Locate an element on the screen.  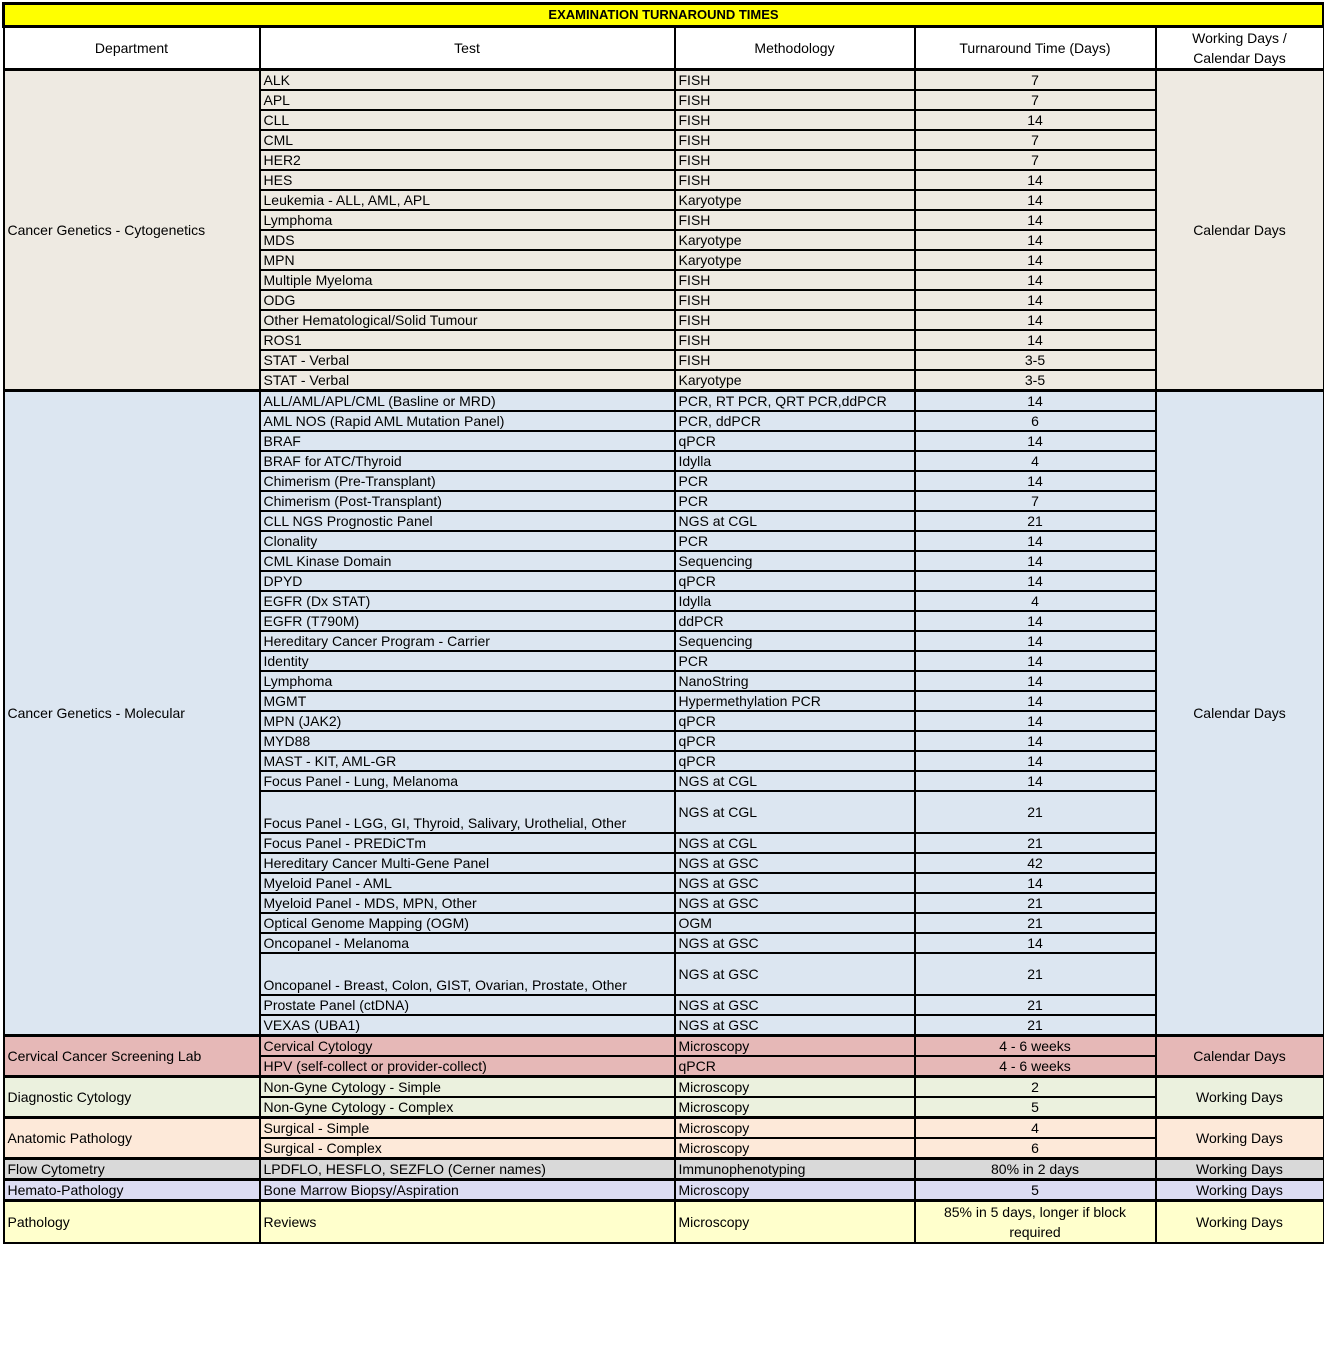
table-row: MAST - KIT, AML-GR qPCR 14 is located at coordinates (663, 761).